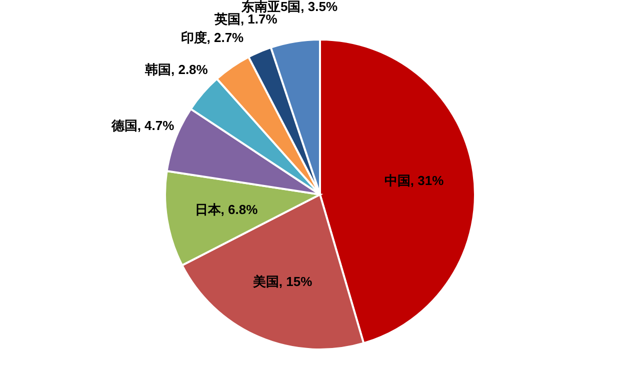 This screenshot has width=640, height=389. I want to click on slice-label: 德国, 4.7%, so click(142, 126).